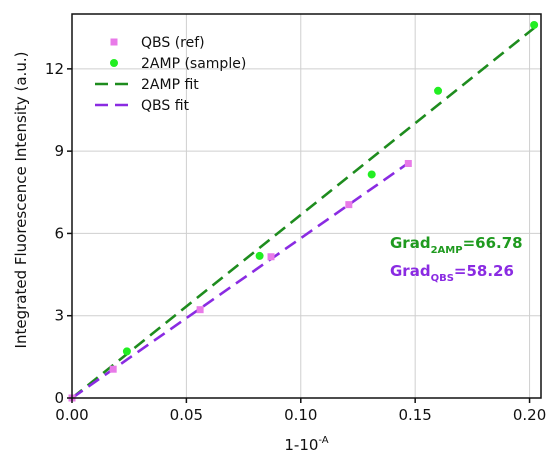 This screenshot has height=465, width=556. Describe the element at coordinates (447, 250) in the screenshot. I see `gradient-label-subscript: 2AMP` at that location.